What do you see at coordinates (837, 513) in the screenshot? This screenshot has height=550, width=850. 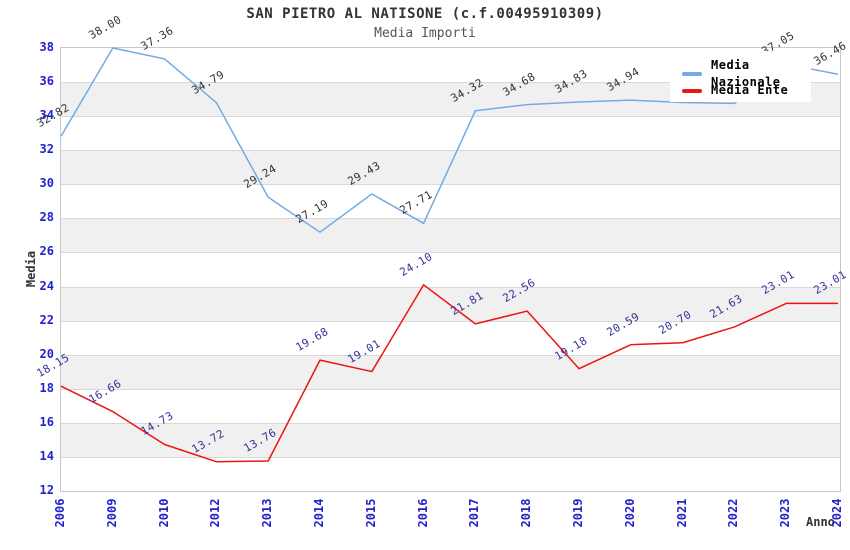 I see `x-tick-label: 2024` at bounding box center [837, 513].